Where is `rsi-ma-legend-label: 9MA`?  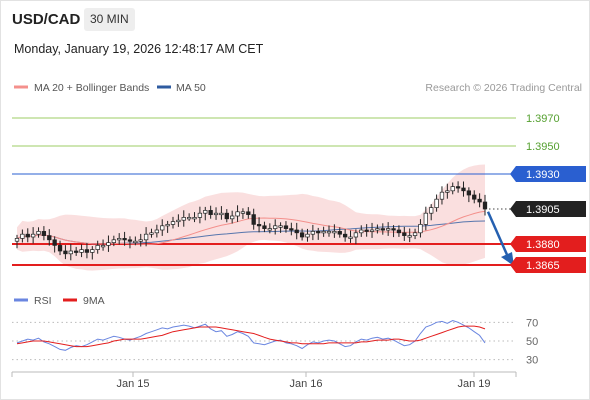
rsi-ma-legend-label: 9MA is located at coordinates (94, 301).